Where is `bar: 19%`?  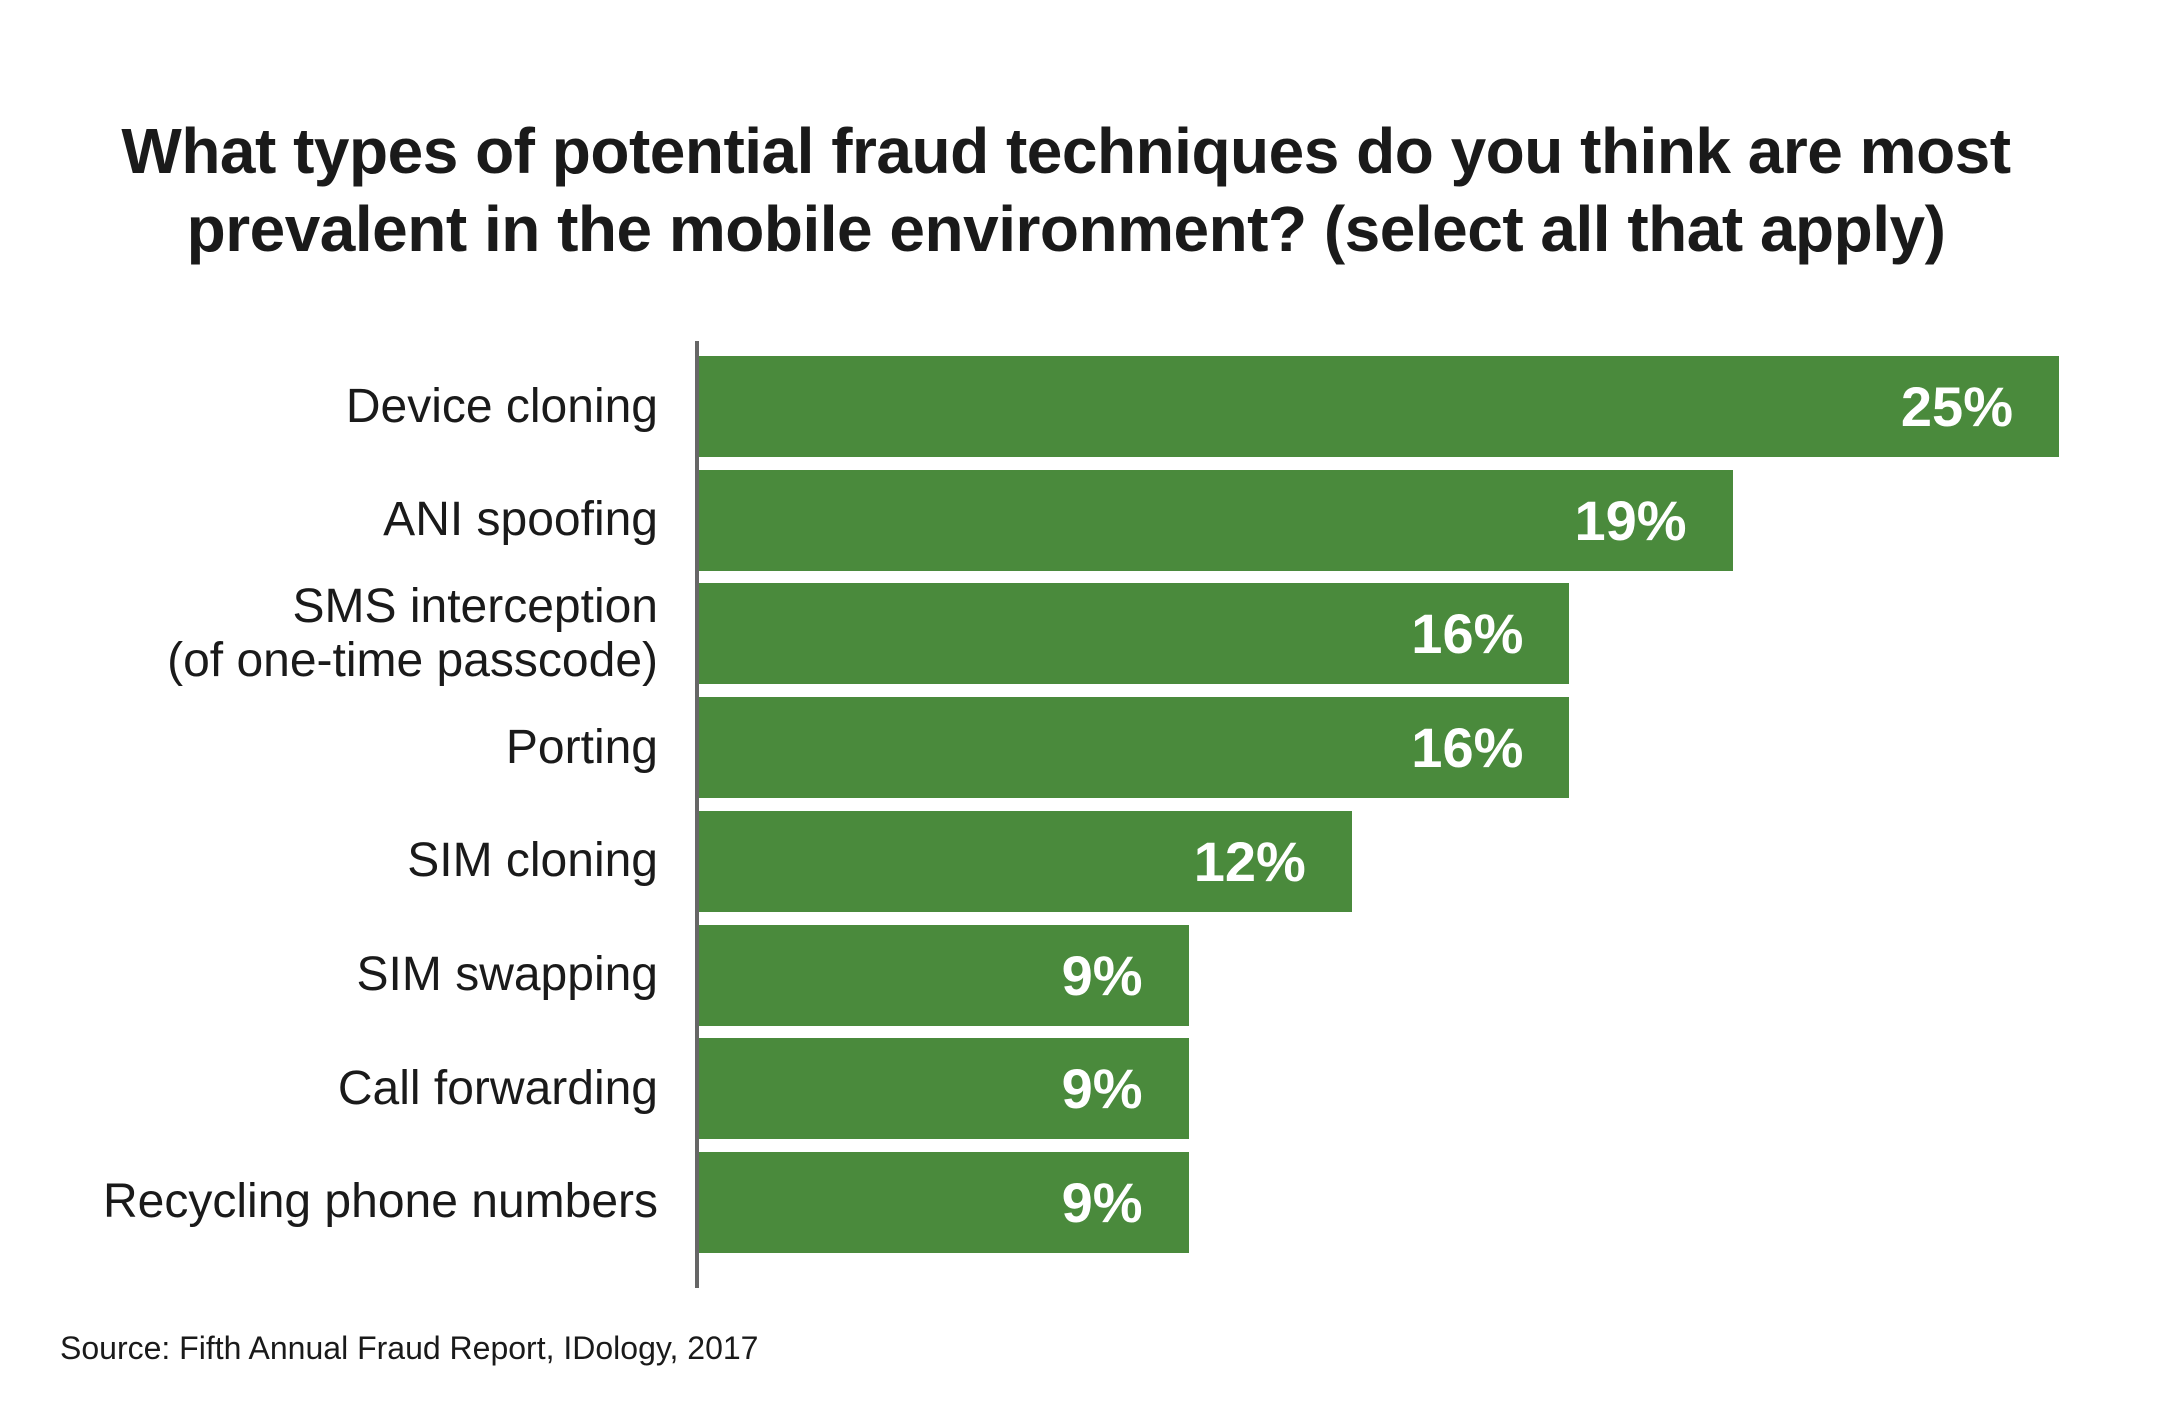 bar: 19% is located at coordinates (1216, 520).